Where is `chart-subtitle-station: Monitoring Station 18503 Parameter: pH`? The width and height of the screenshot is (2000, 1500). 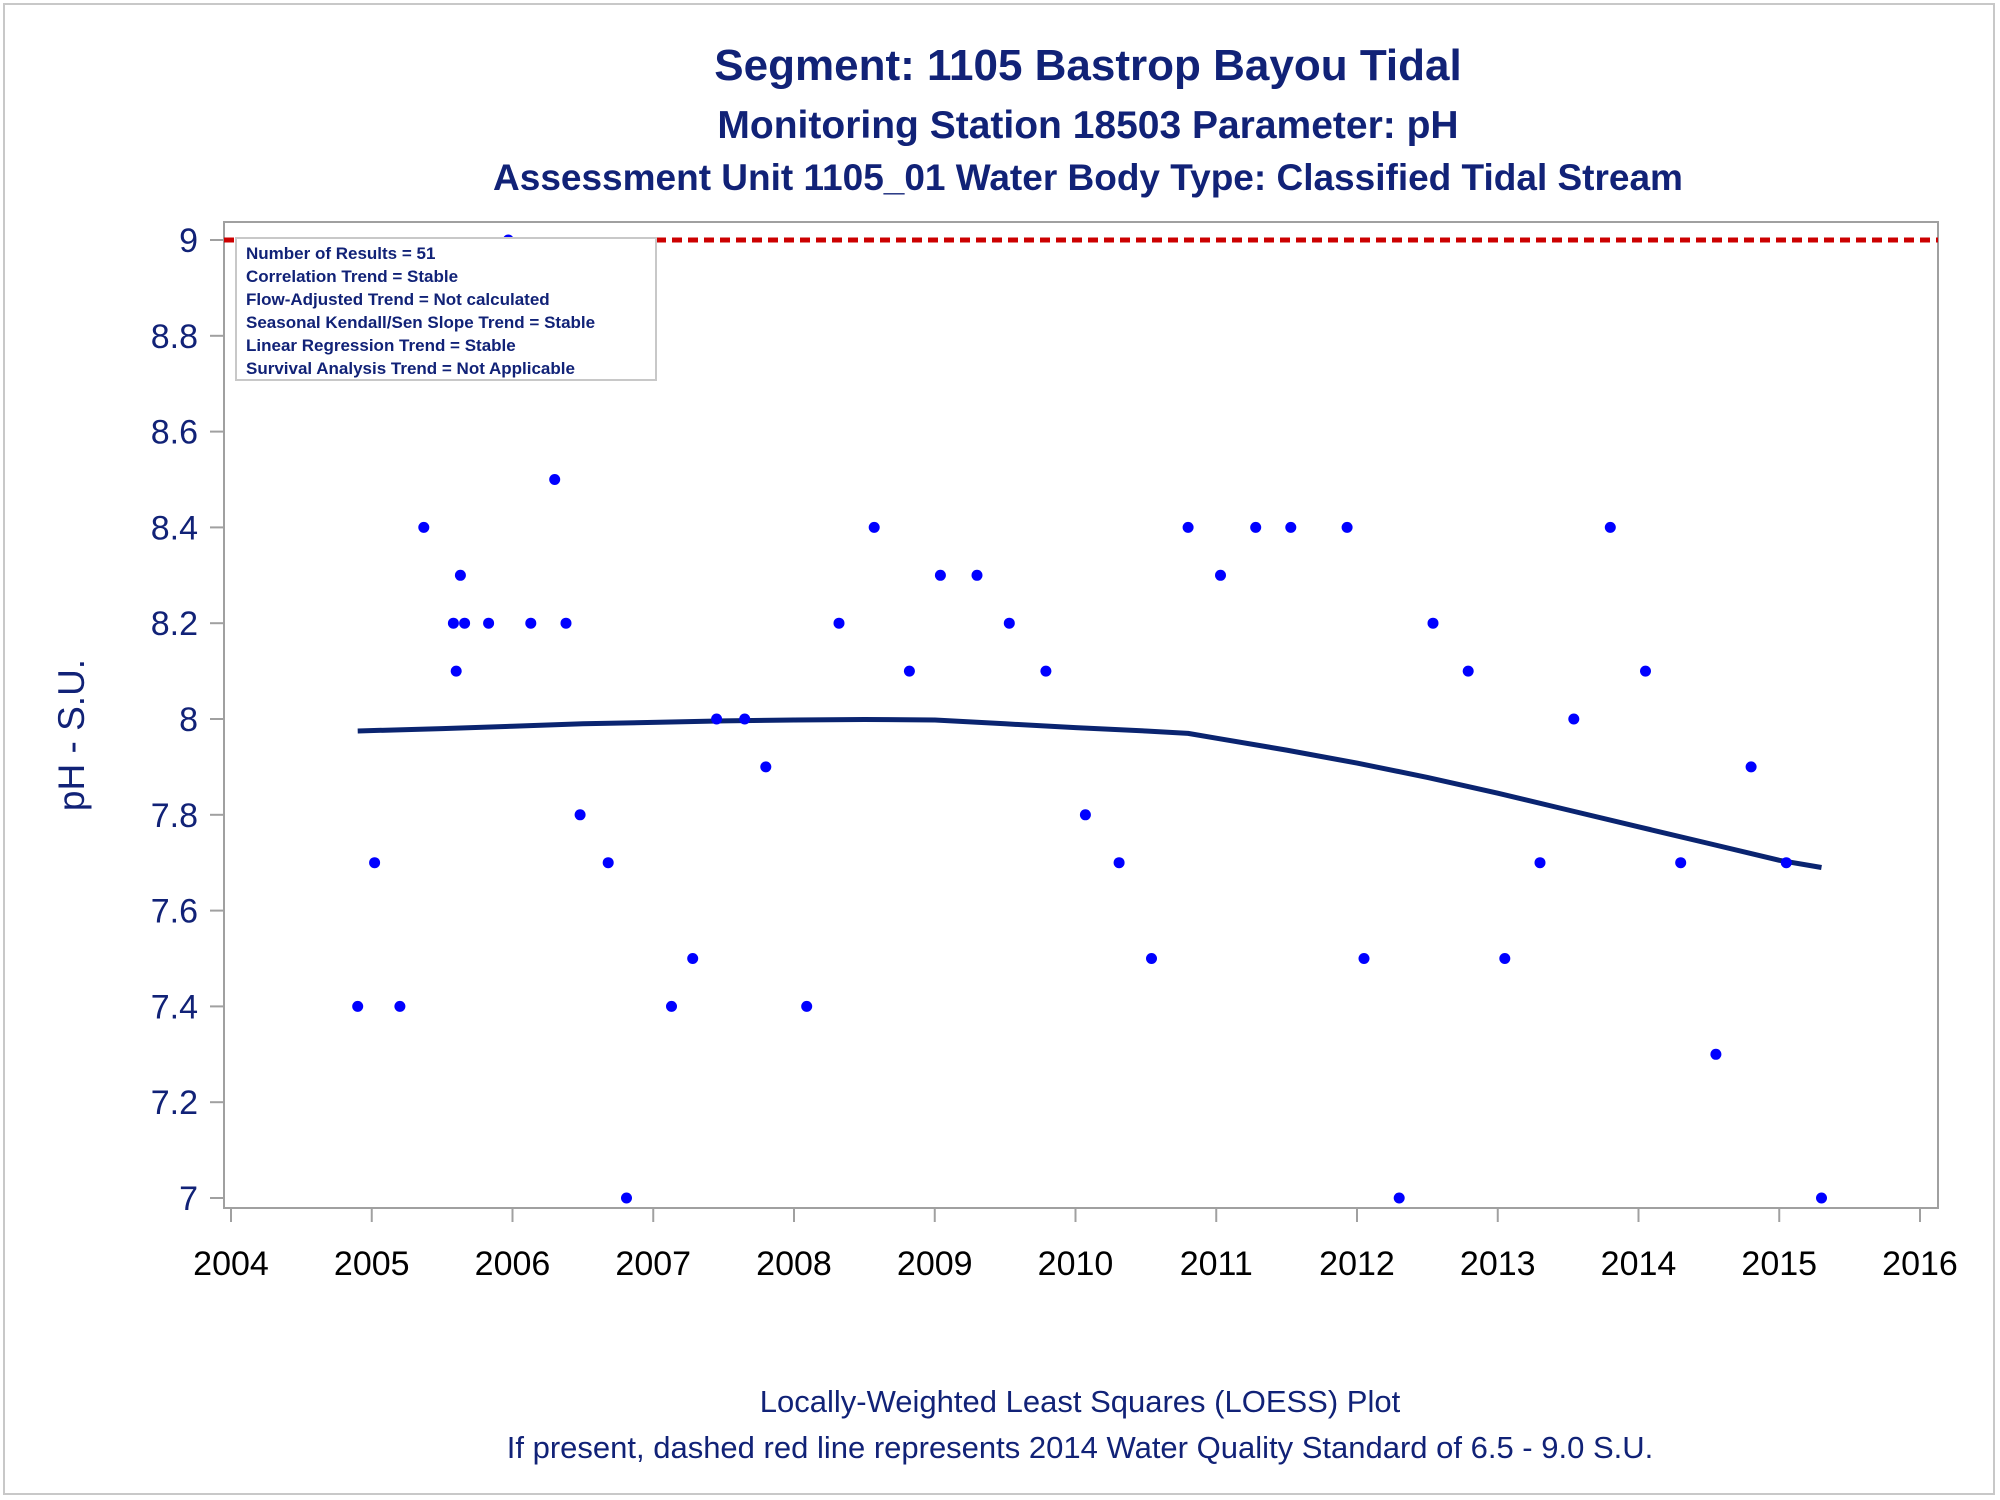 chart-subtitle-station: Monitoring Station 18503 Parameter: pH is located at coordinates (1087, 125).